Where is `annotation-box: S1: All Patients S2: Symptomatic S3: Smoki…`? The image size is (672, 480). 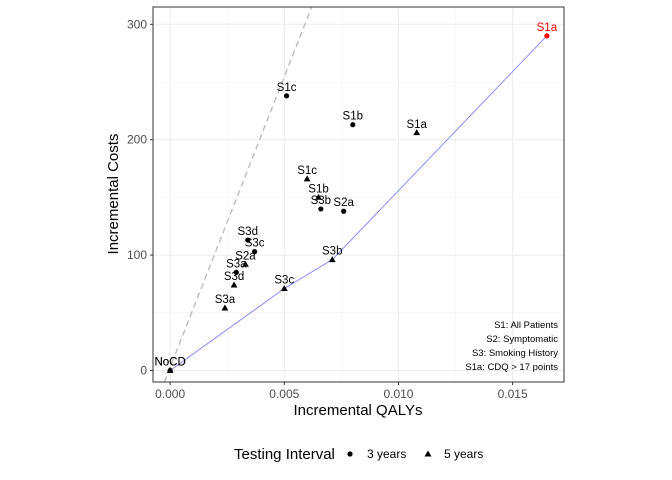
annotation-box: S1: All Patients S2: Symptomatic S3: Smoki… is located at coordinates (511, 346).